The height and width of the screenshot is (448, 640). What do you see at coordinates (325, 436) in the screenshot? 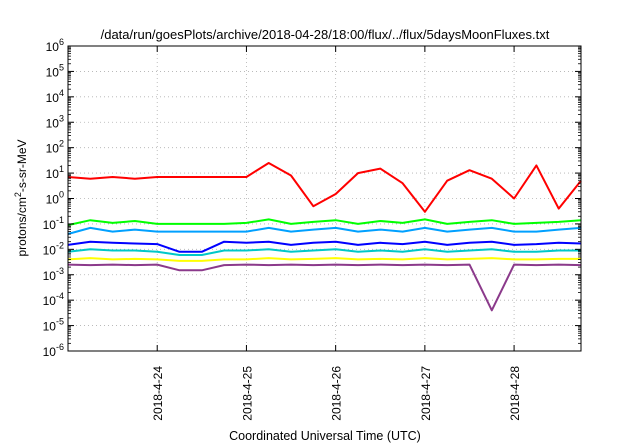
I see `x-axis-title: Coordinated Universal Time (UTC)` at bounding box center [325, 436].